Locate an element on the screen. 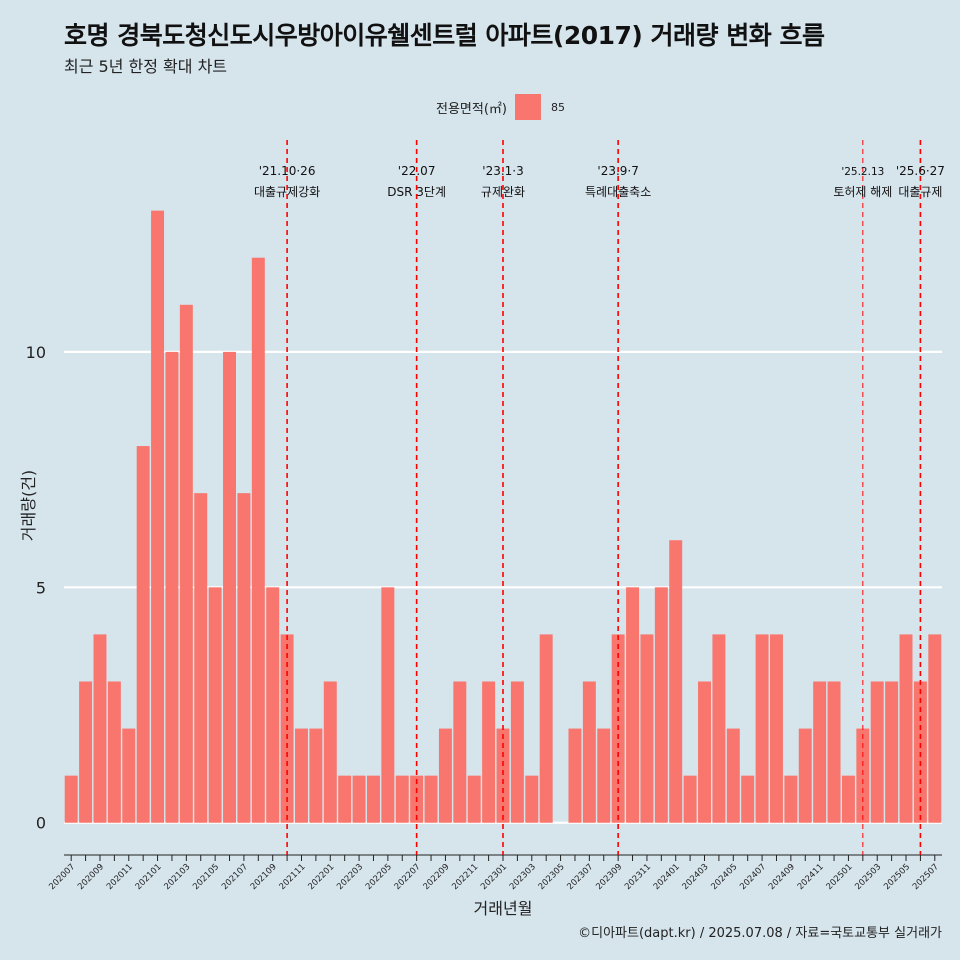 The height and width of the screenshot is (960, 960). x-axis-title: 거래년월 is located at coordinates (503, 908).